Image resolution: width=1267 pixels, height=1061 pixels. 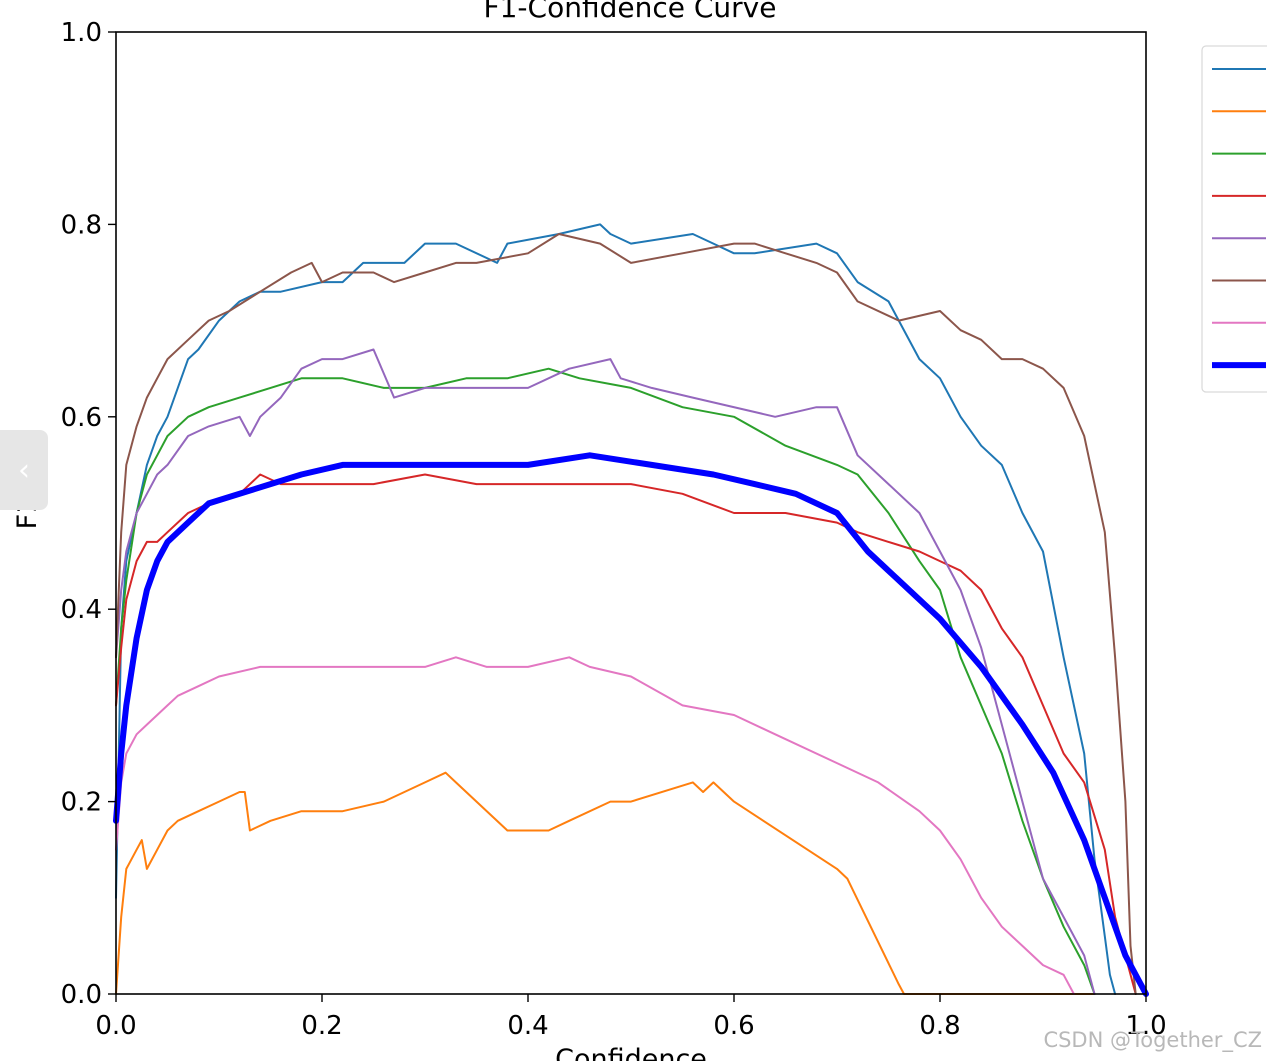 I want to click on x-tick-label: 0.4, so click(x=527, y=1026).